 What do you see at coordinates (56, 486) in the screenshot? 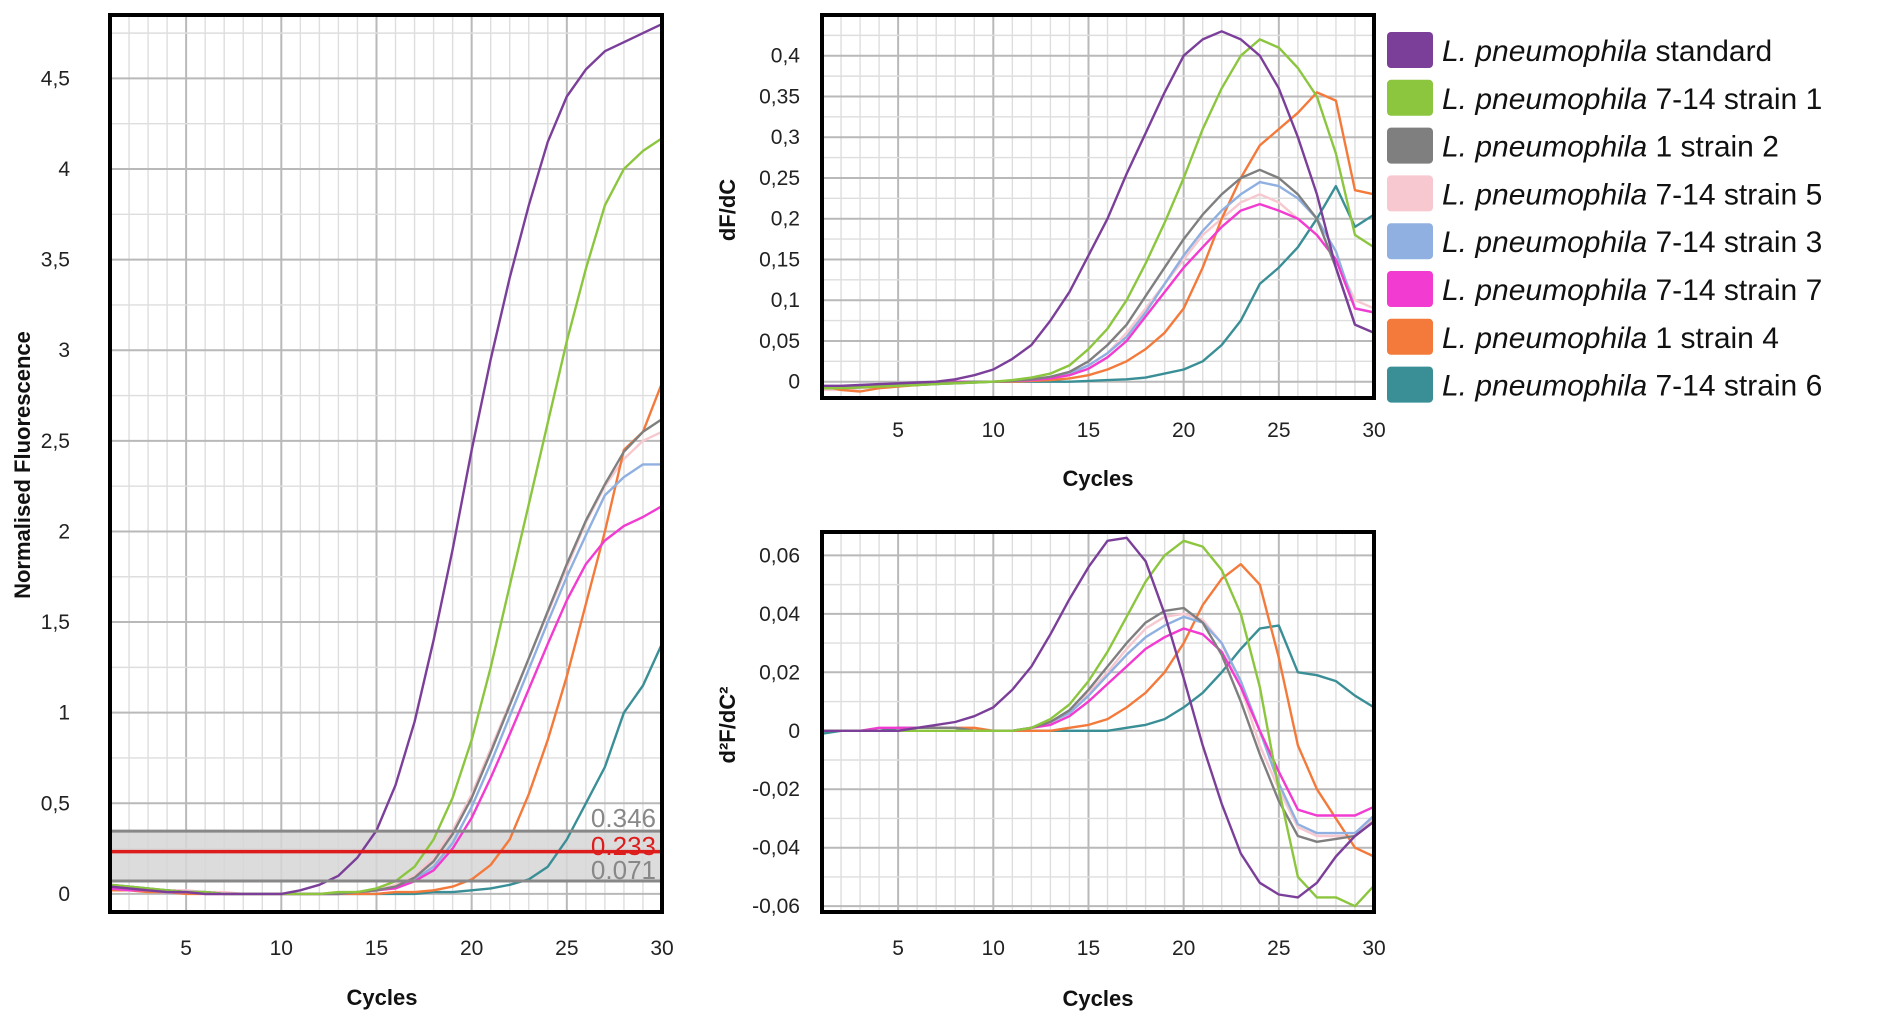
I see `y-ticks: 0 0,5 1 1,5 2 2,5 3 3,5 4 4,5` at bounding box center [56, 486].